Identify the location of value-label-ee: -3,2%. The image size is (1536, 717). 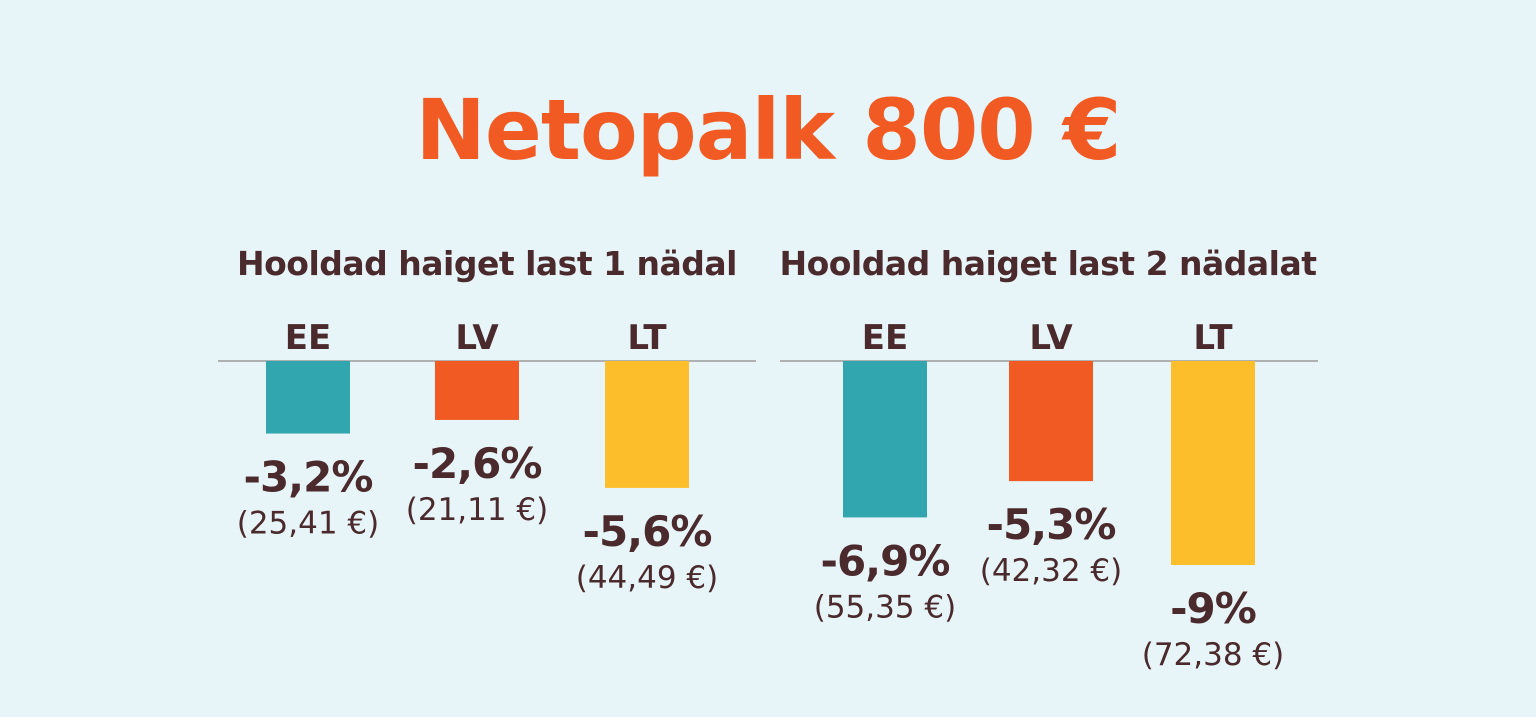
(308, 477).